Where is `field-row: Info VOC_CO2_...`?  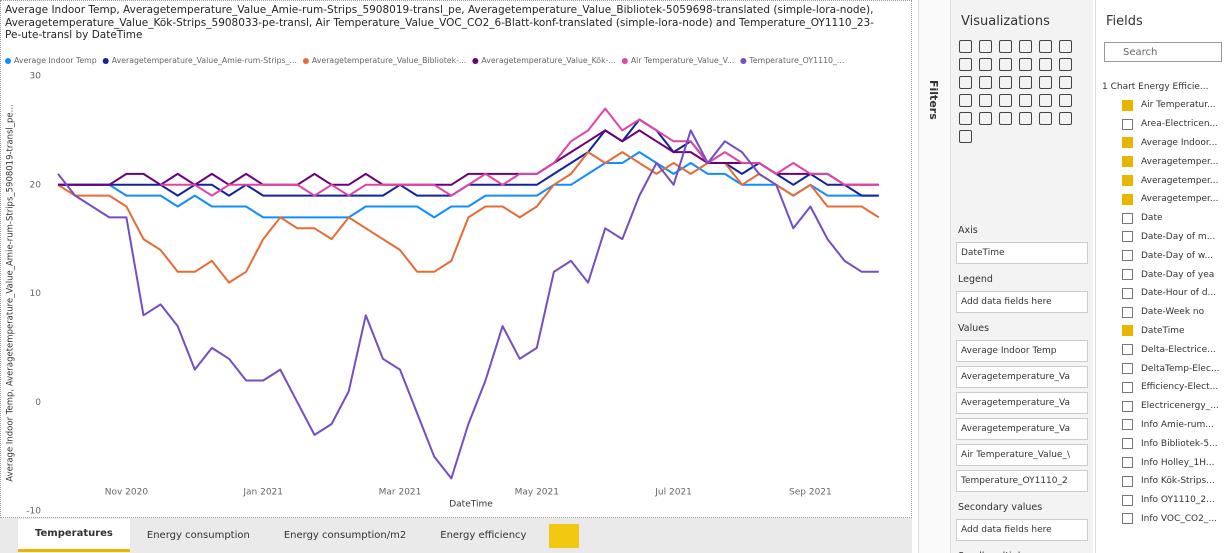 field-row: Info VOC_CO2_... is located at coordinates (1166, 519).